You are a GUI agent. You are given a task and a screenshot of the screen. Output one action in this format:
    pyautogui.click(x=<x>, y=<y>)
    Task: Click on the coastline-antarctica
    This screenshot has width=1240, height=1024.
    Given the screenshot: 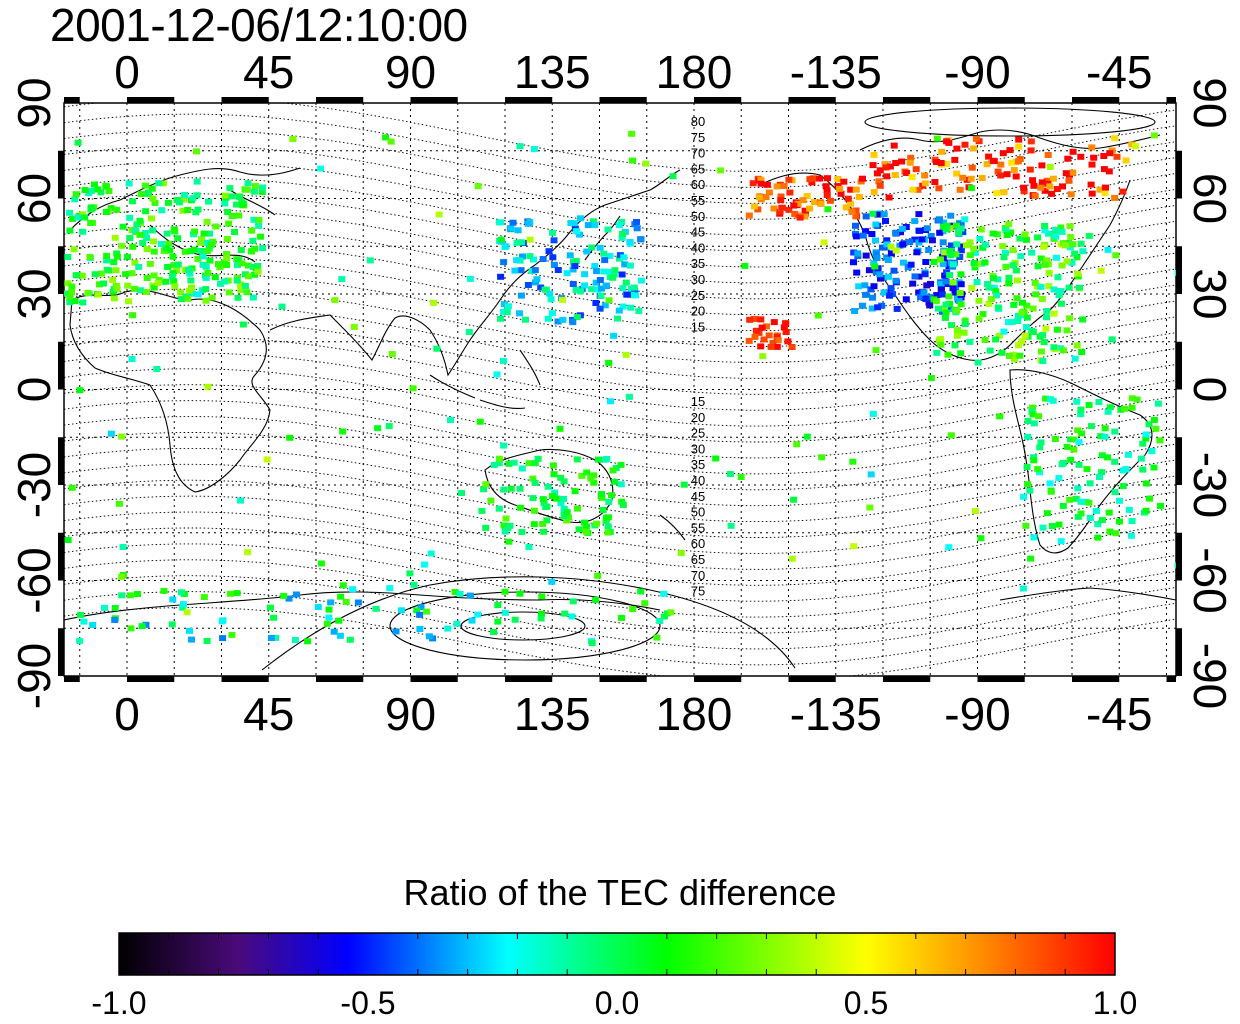 What is the action you would take?
    pyautogui.click(x=620, y=604)
    